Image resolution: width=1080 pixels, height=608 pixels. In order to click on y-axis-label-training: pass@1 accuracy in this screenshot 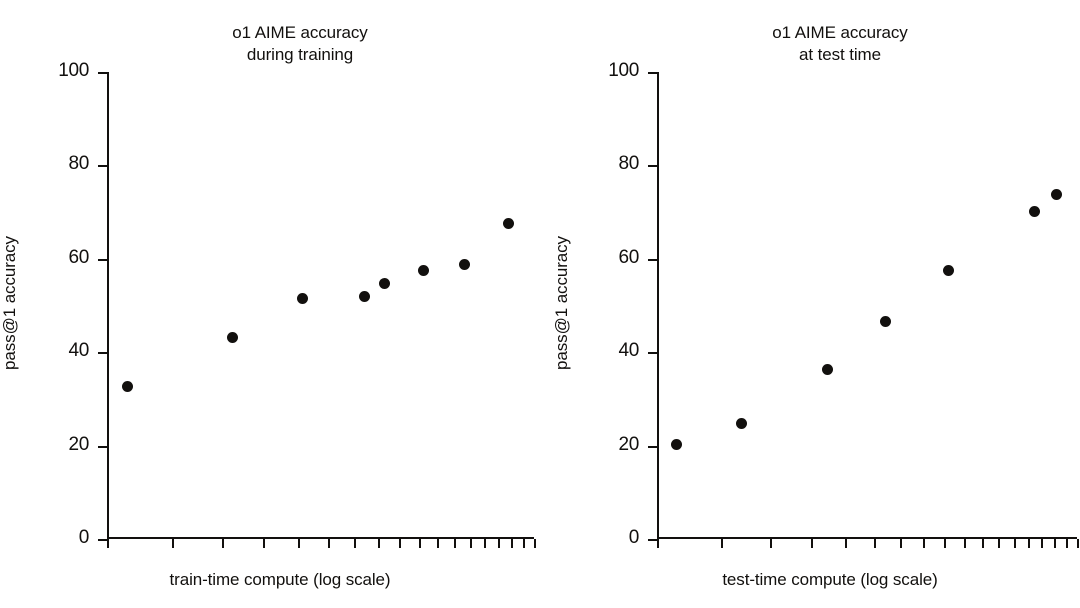, I will do `click(9, 303)`.